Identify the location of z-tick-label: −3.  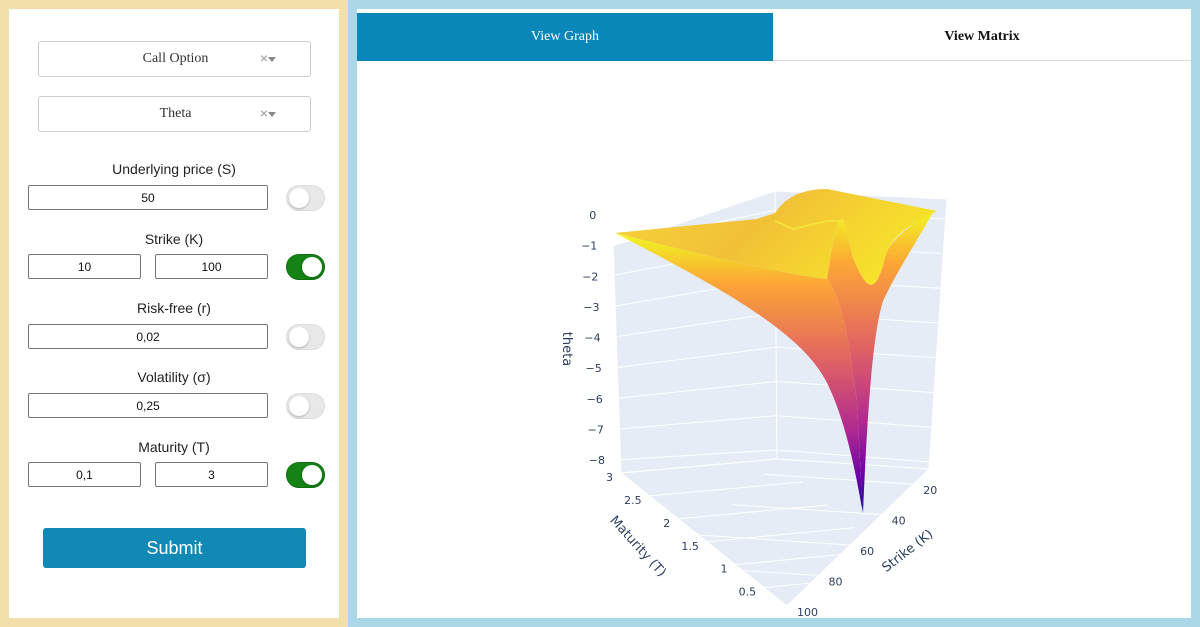
(591, 307).